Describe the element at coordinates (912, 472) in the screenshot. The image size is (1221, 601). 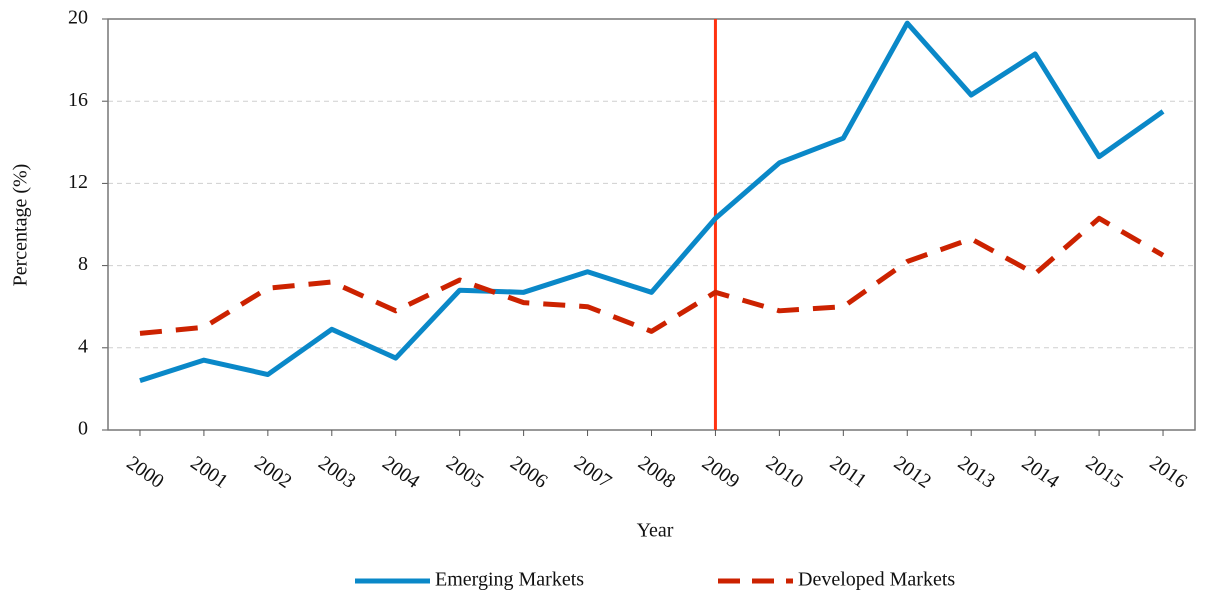
I see `x-tick-label: 2012` at that location.